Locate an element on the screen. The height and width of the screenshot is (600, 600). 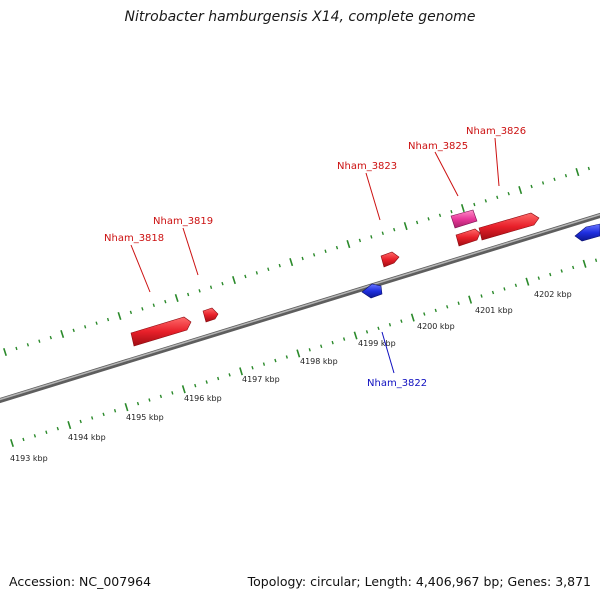
gene-label-nham-3825: Nham_3825 is located at coordinates (438, 146).